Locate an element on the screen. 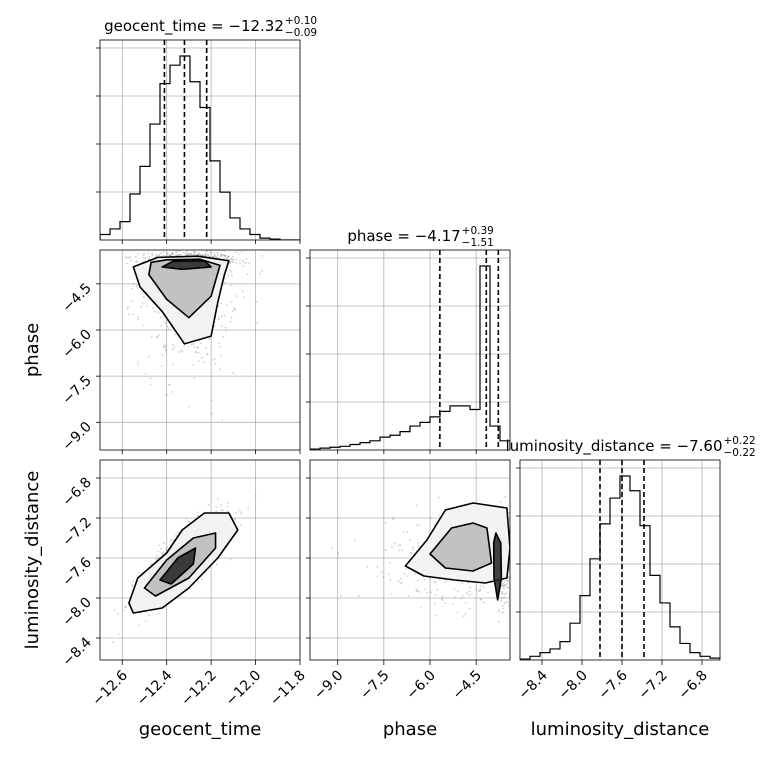 The height and width of the screenshot is (760, 760). x-tick-label: −6.0 is located at coordinates (420, 685).